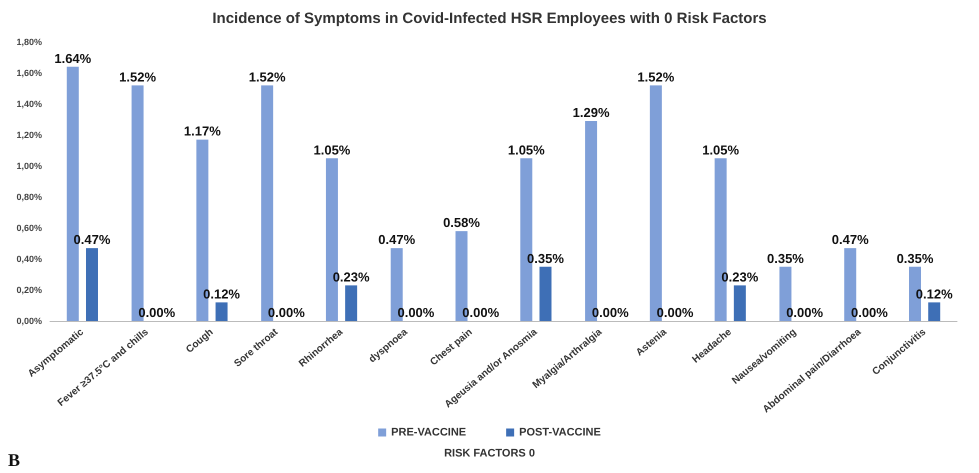 Image resolution: width=979 pixels, height=473 pixels. Describe the element at coordinates (591, 112) in the screenshot. I see `data-label: 1.29%` at that location.